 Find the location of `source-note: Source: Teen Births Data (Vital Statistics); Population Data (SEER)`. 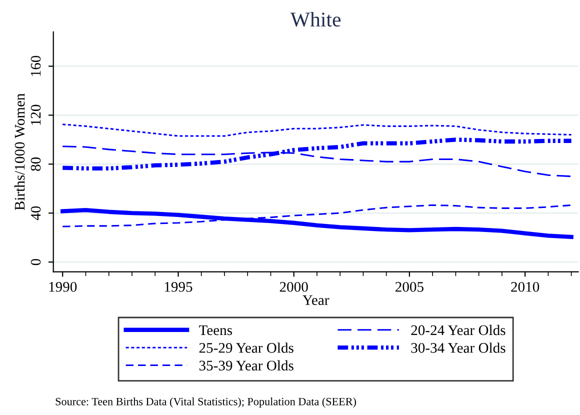

source-note: Source: Teen Births Data (Vital Statistics); Population Data (SEER) is located at coordinates (206, 403).